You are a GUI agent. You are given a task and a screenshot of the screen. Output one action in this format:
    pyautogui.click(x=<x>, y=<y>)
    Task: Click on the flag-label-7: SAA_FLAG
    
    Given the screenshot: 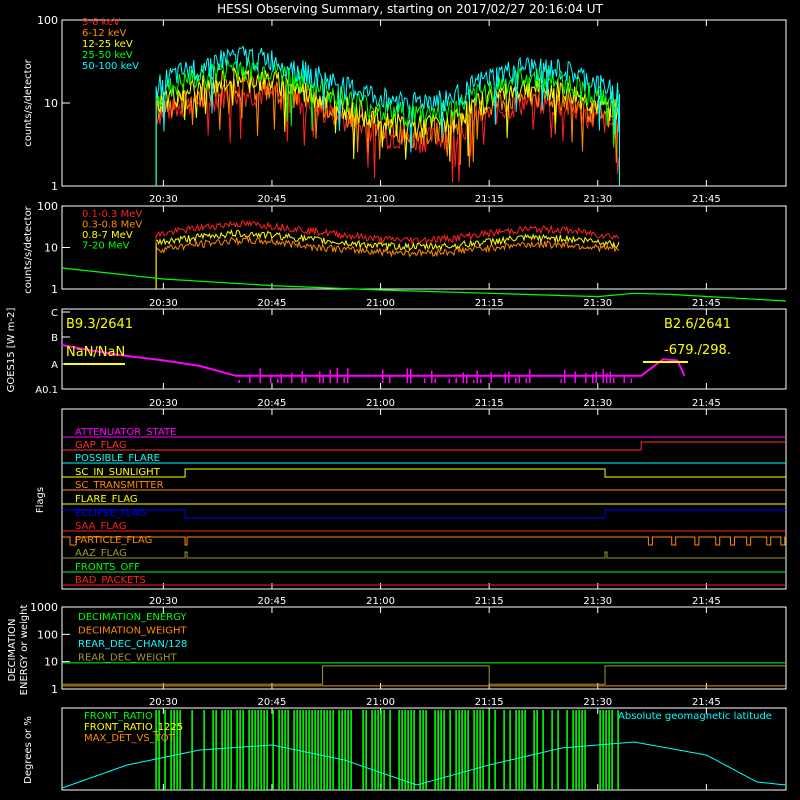 What is the action you would take?
    pyautogui.click(x=100, y=526)
    